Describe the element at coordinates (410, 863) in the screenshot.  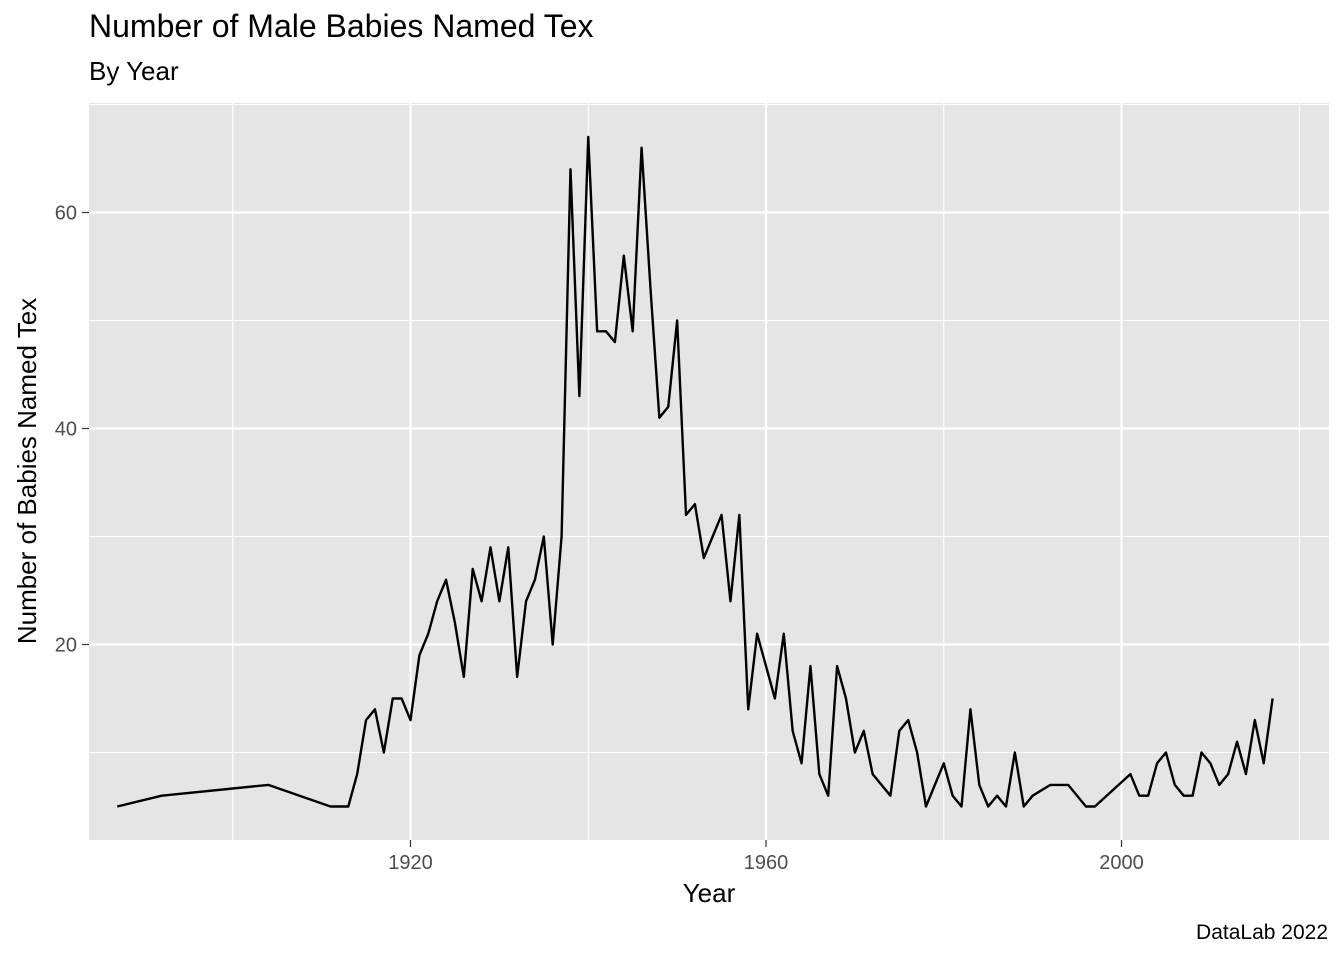
I see `x-tick-label: 1920` at that location.